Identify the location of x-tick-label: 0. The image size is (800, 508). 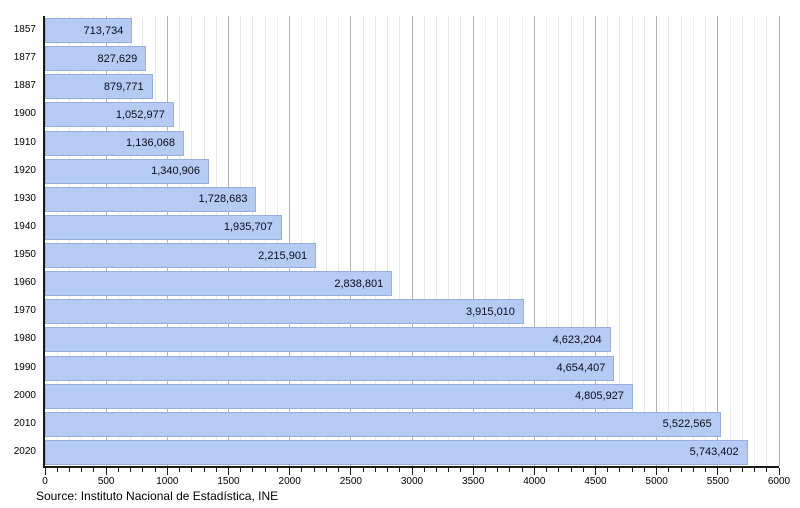
(45, 481).